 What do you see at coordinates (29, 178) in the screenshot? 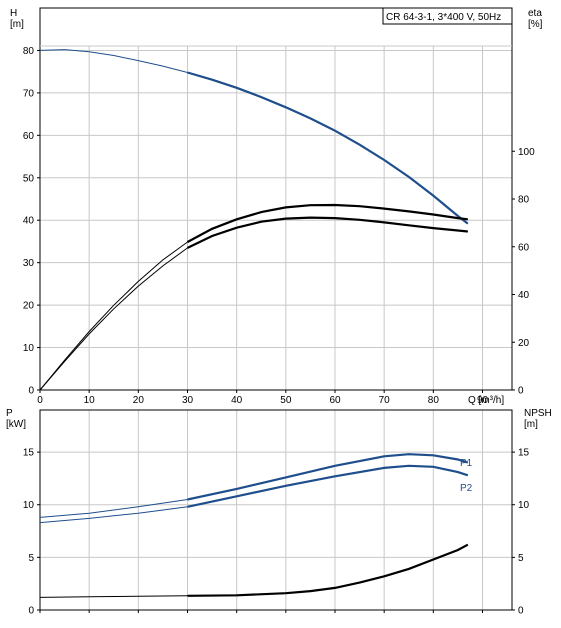
I see `y-left-tick-label: 50` at bounding box center [29, 178].